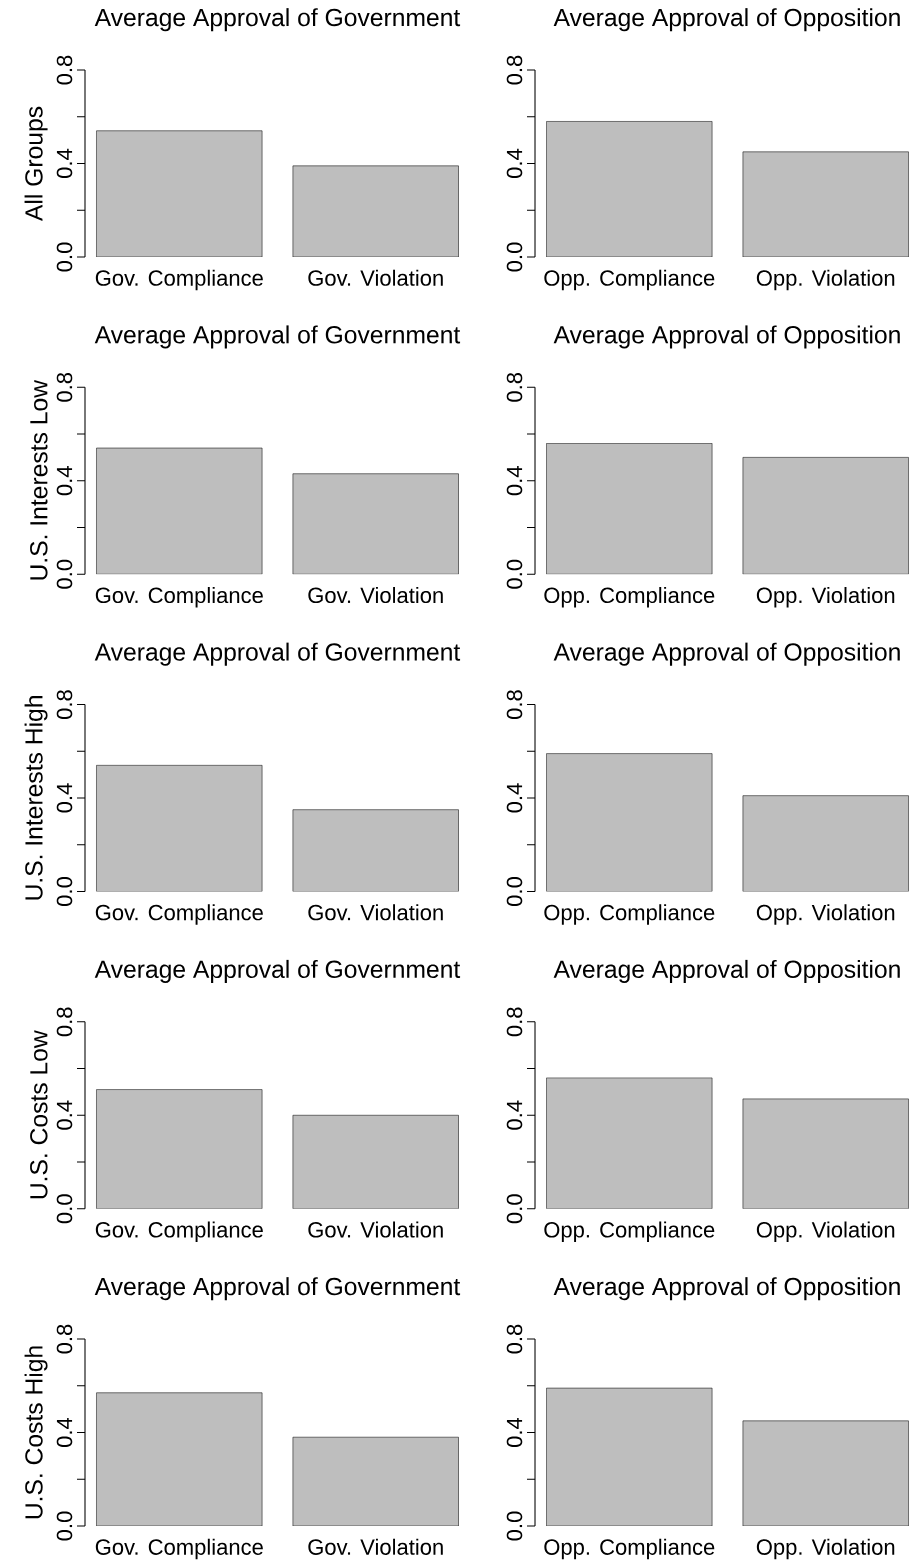 Image resolution: width=918 pixels, height=1566 pixels. What do you see at coordinates (36, 798) in the screenshot?
I see `y-axis-title: U.S. Interests High` at bounding box center [36, 798].